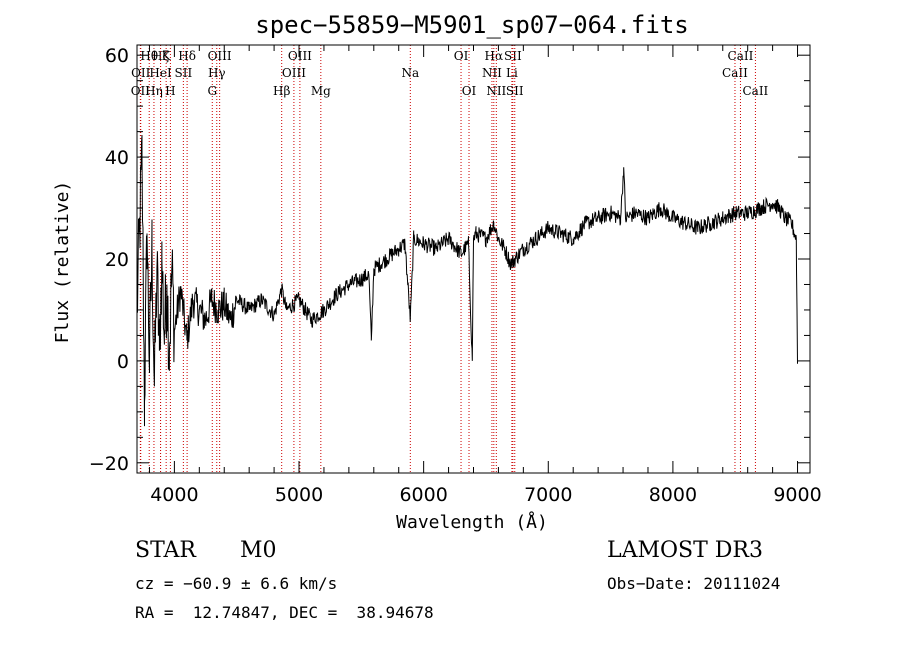 This screenshot has width=900, height=649. What do you see at coordinates (167, 56) in the screenshot?
I see `marker-label: K` at bounding box center [167, 56].